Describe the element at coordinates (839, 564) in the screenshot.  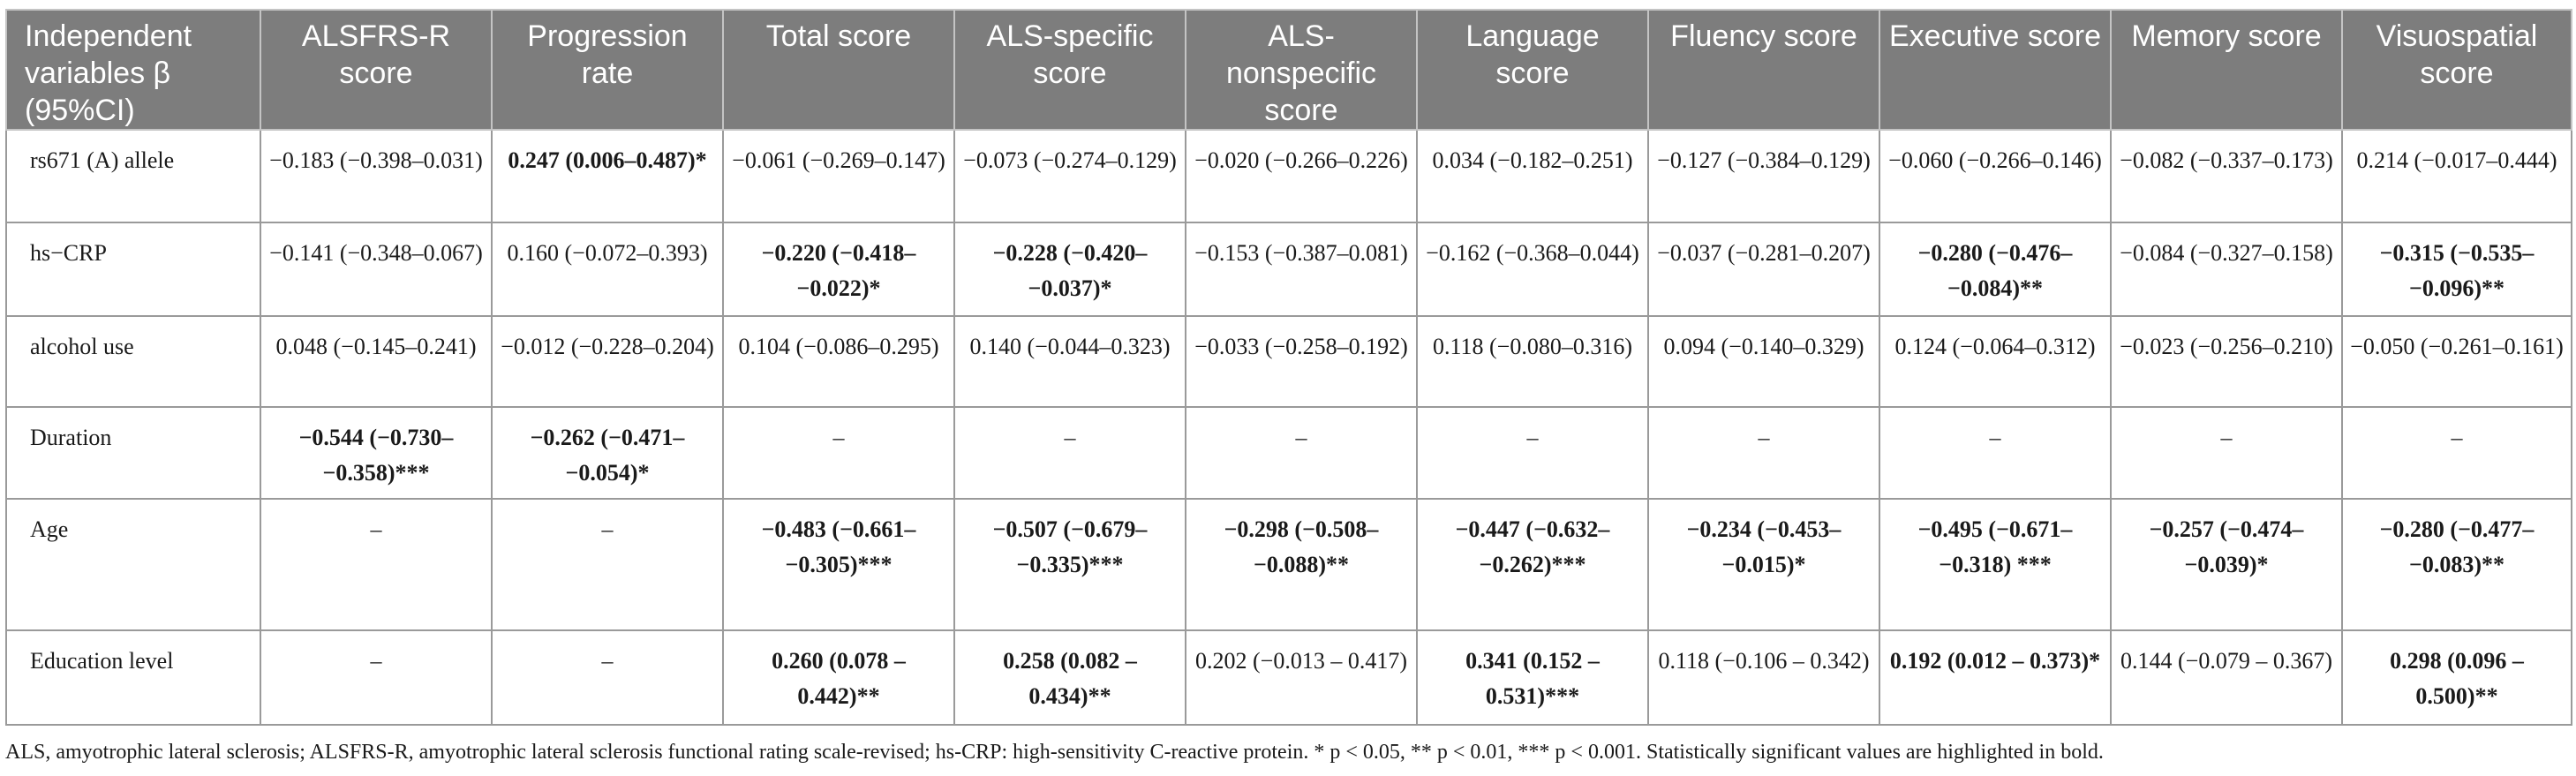
I see `table-cell: −0.483 (−0.661–−0.305)***` at that location.